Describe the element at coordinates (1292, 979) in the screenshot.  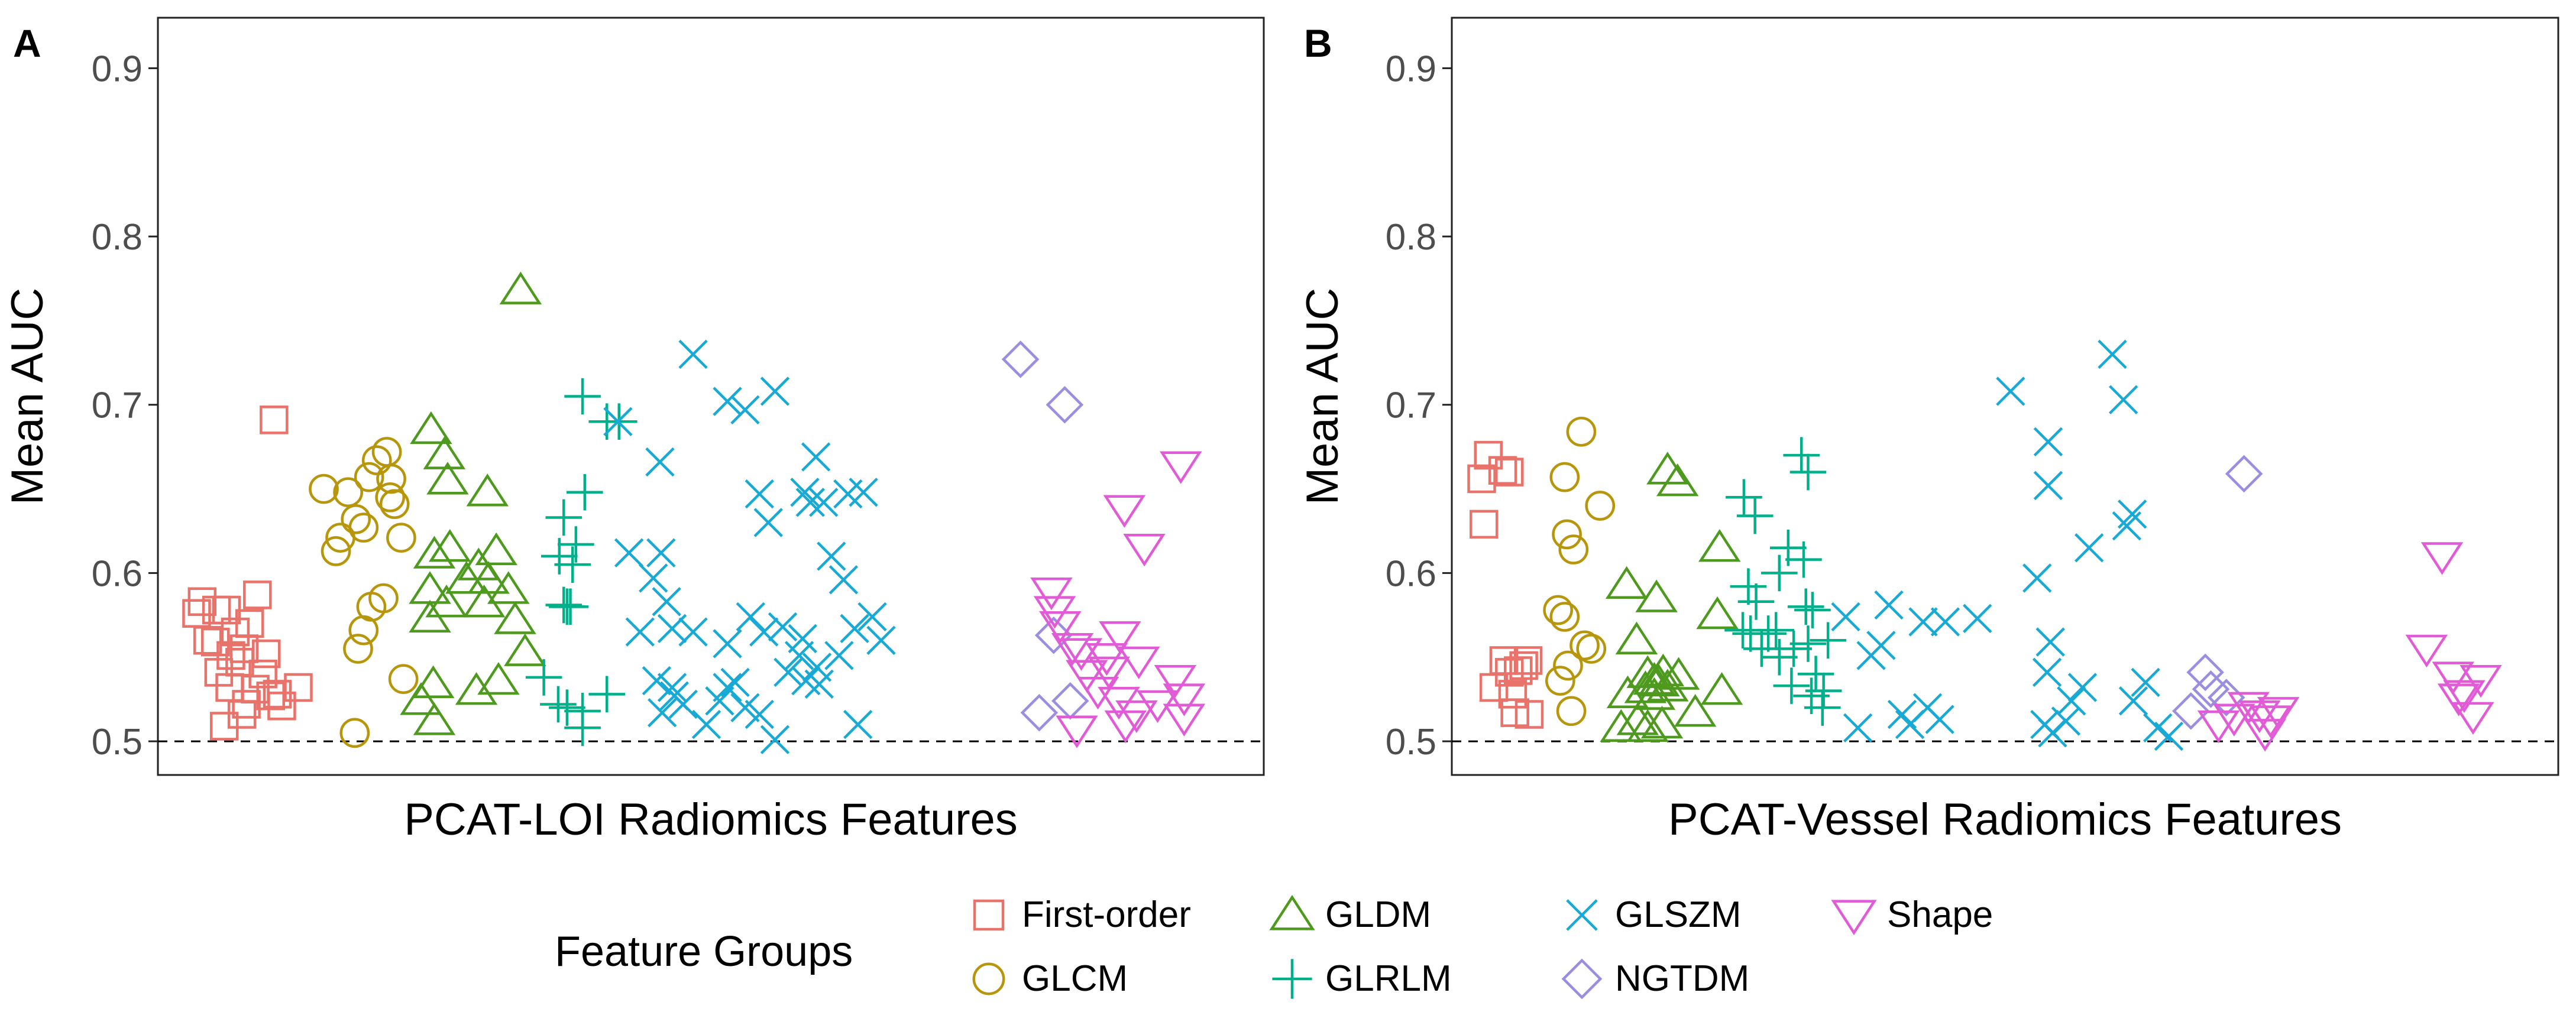
I see `legend-key-glrlm` at that location.